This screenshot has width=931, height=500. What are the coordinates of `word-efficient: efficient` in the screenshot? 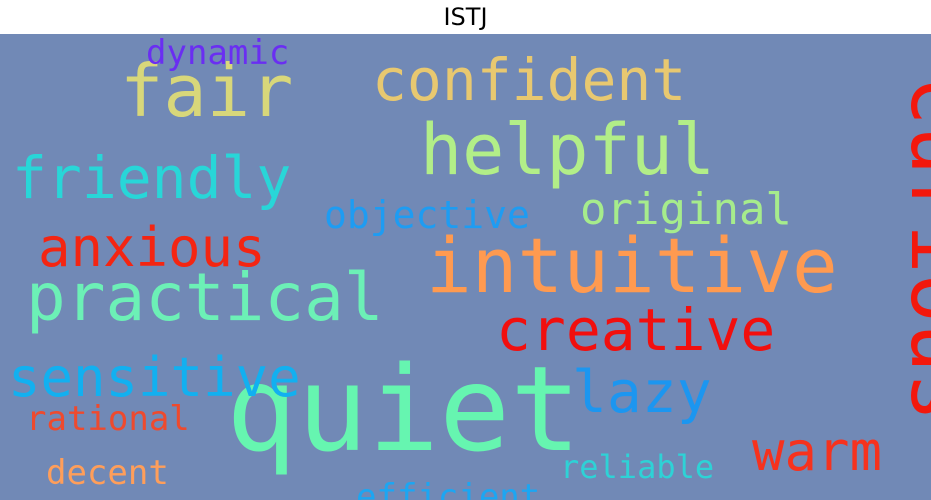 It's located at (448, 488).